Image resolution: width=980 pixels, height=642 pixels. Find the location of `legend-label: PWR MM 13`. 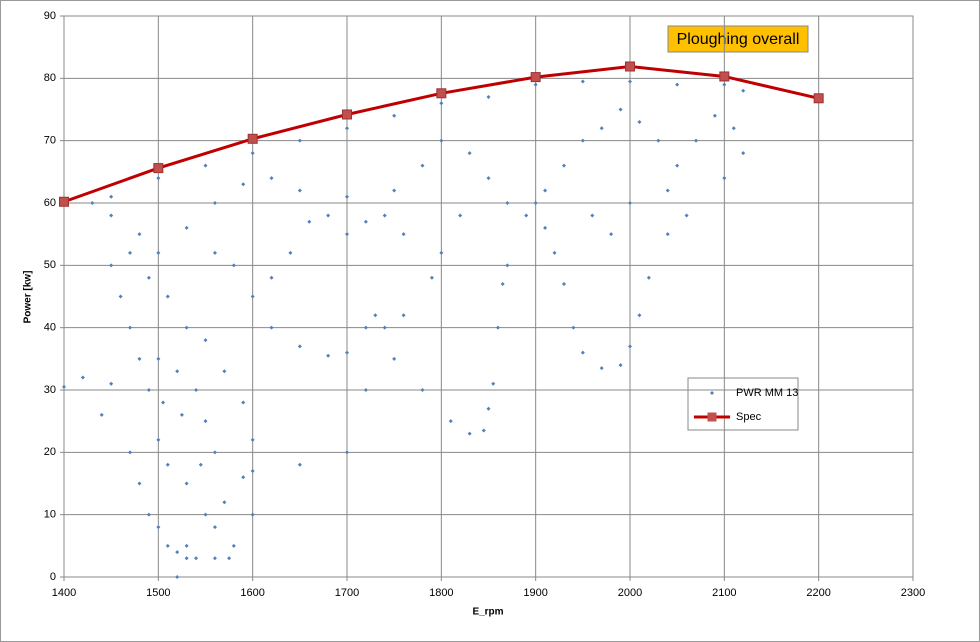

legend-label: PWR MM 13 is located at coordinates (767, 393).